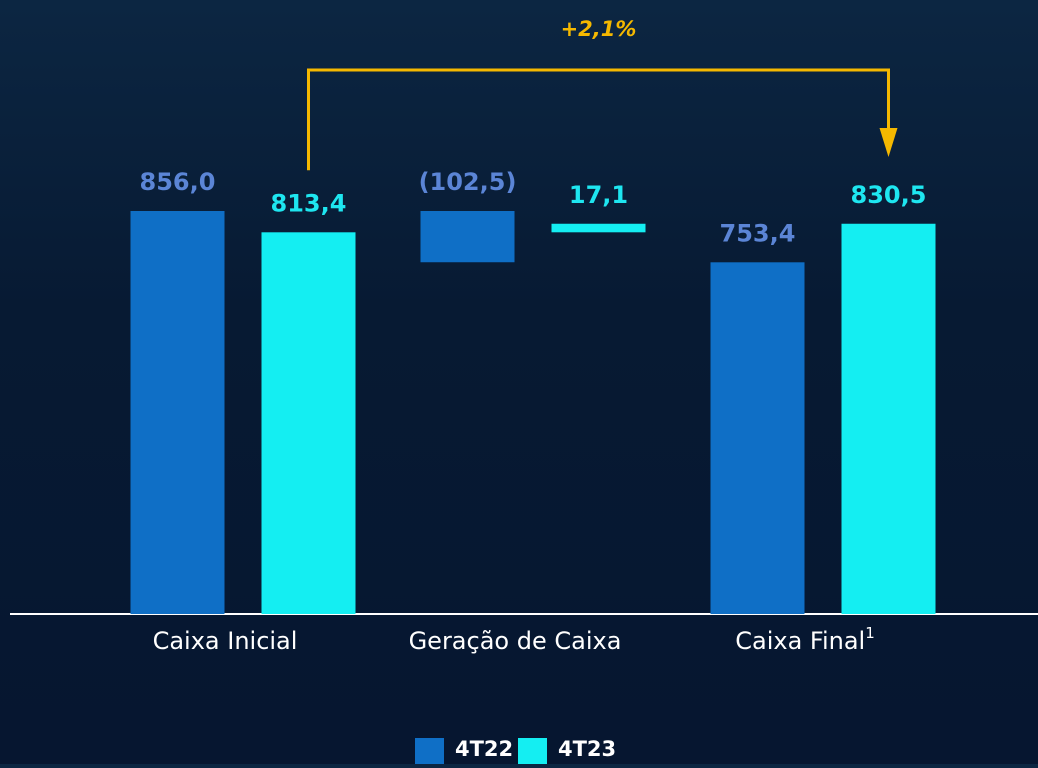  I want to click on x-tick-label: Caixa Inicial, so click(225, 641).